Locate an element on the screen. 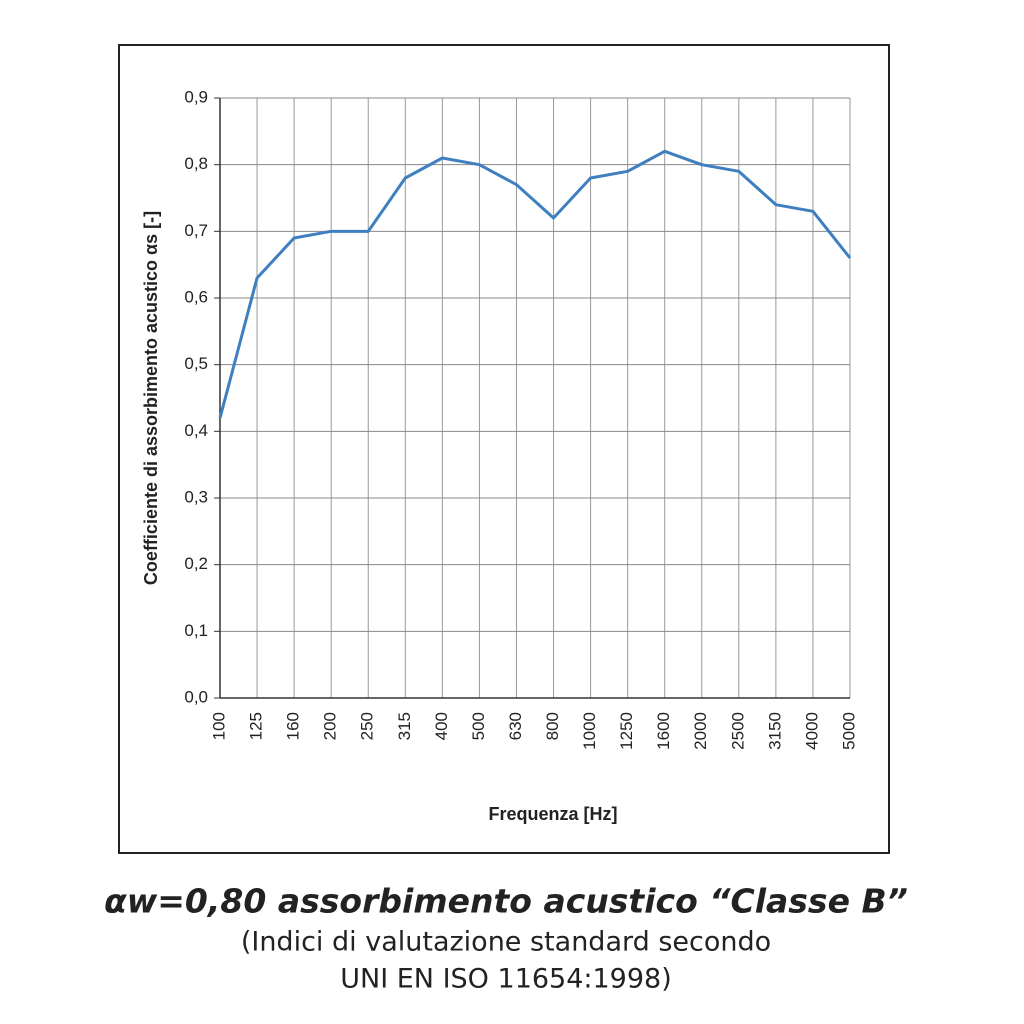 The height and width of the screenshot is (1024, 1024). x-tick-label: 500 is located at coordinates (478, 726).